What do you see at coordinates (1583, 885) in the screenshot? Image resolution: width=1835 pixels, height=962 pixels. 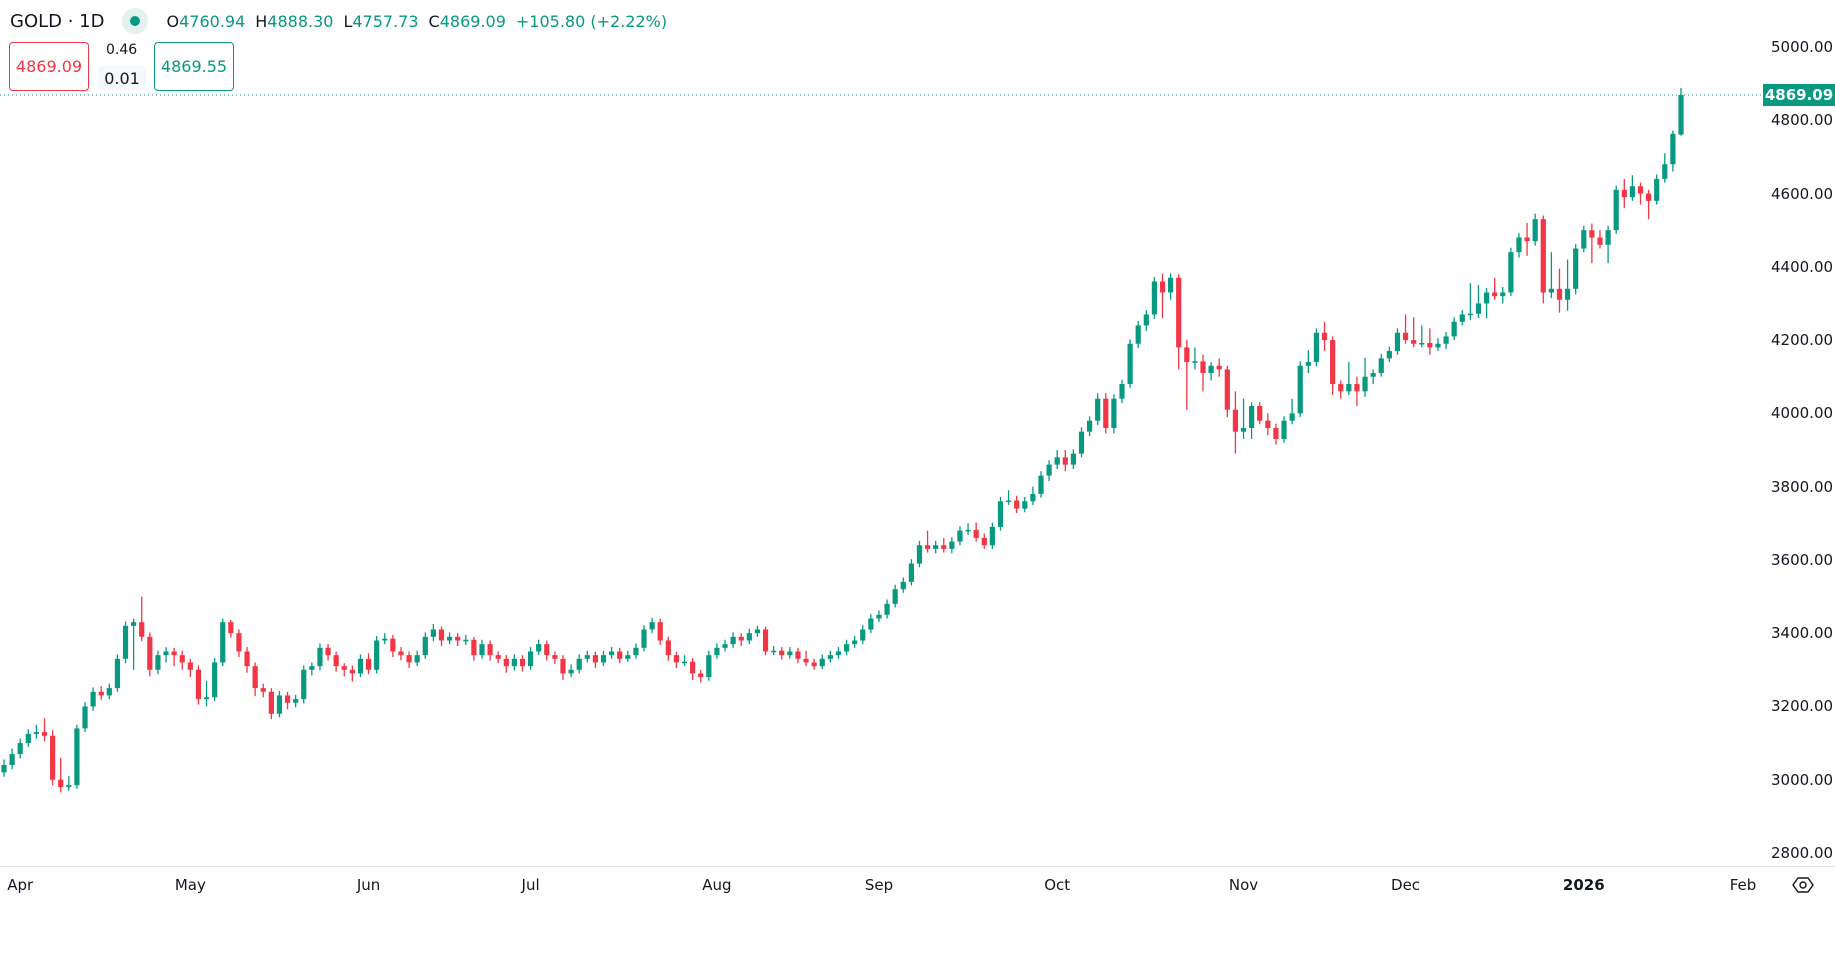 I see `time-tick-label: 2026` at bounding box center [1583, 885].